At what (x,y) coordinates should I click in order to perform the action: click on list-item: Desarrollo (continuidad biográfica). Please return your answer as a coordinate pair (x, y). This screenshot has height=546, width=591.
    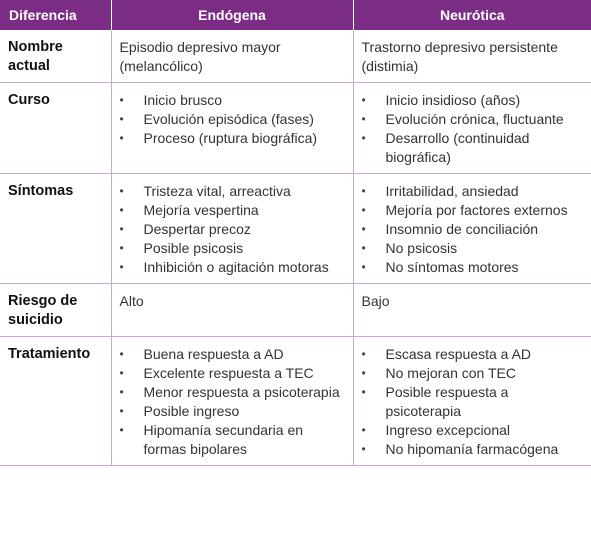
    Looking at the image, I should click on (474, 148).